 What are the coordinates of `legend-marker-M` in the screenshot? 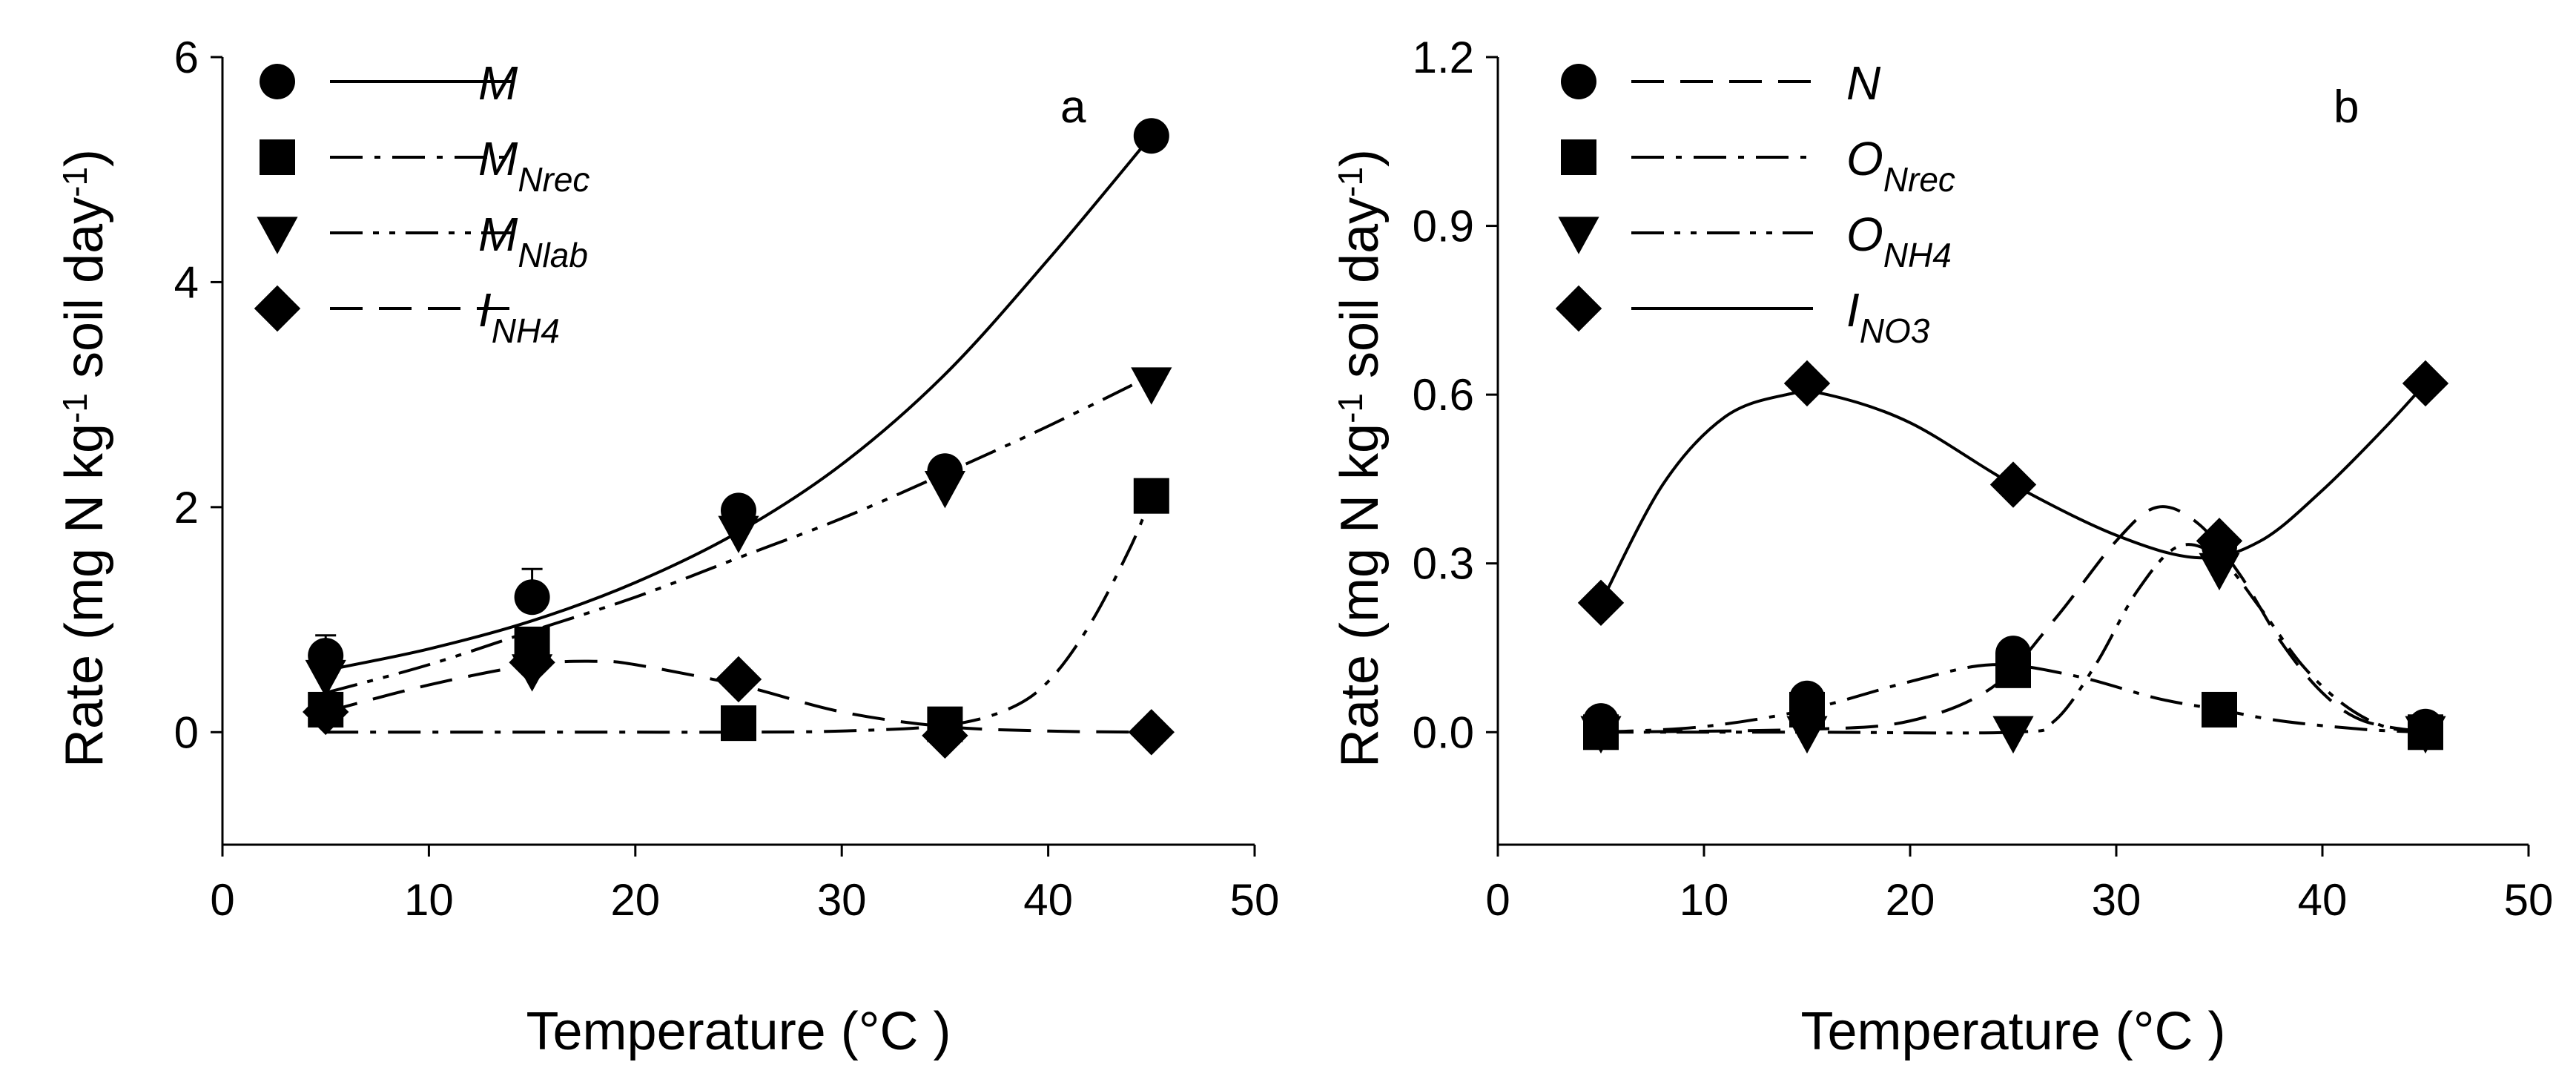 It's located at (277, 82).